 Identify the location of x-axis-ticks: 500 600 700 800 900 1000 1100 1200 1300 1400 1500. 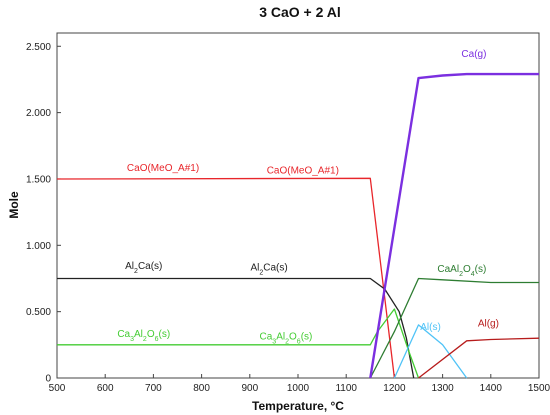
(299, 384).